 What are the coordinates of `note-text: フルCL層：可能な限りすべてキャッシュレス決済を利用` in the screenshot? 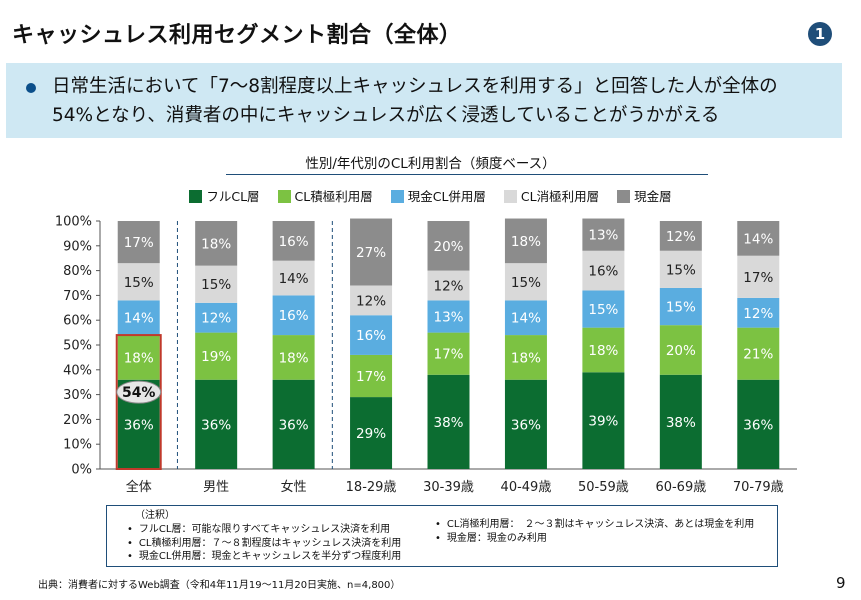 It's located at (264, 529).